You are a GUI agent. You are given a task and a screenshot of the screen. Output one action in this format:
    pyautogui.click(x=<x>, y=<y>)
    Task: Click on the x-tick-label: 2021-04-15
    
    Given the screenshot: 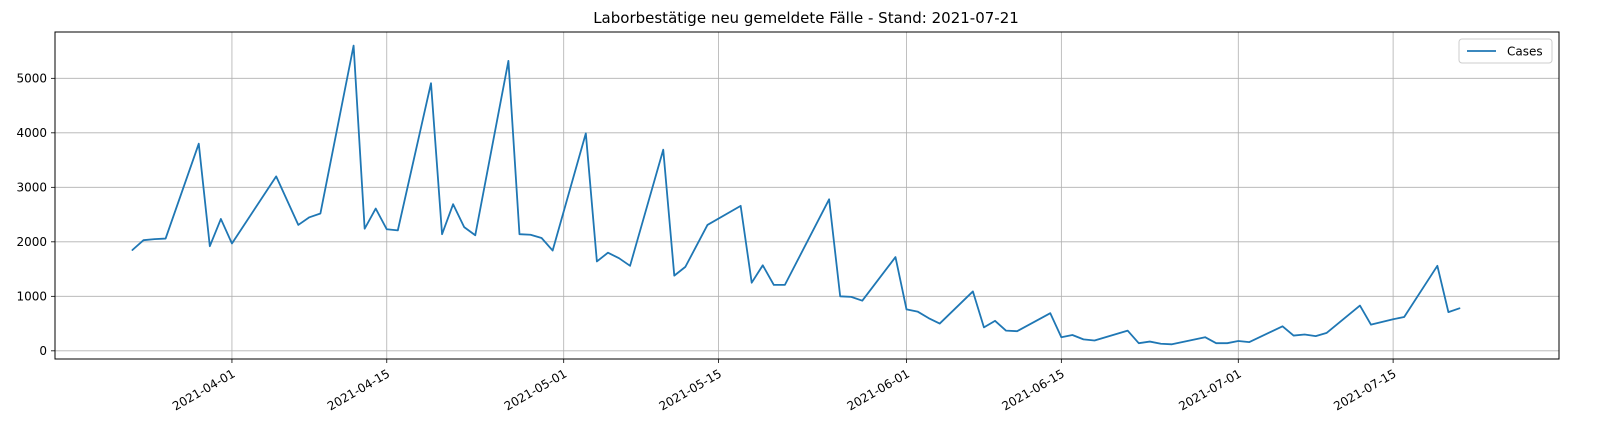 What is the action you would take?
    pyautogui.click(x=358, y=389)
    